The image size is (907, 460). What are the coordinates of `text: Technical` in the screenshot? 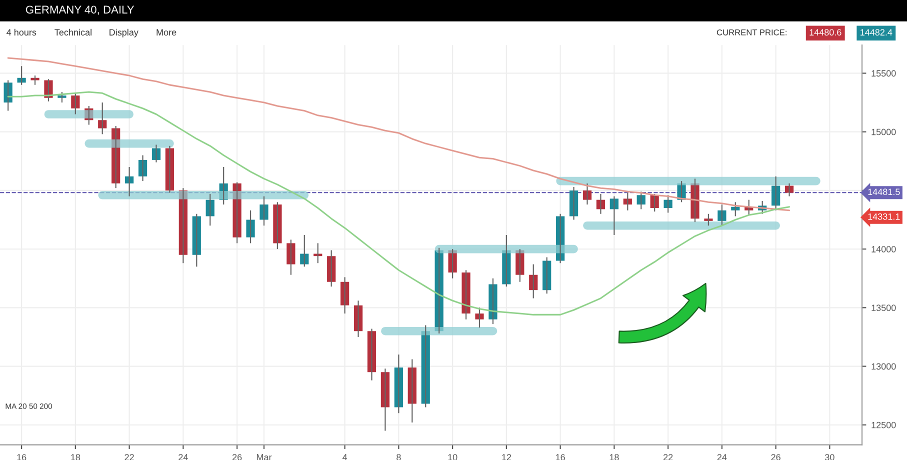 It's located at (73, 32).